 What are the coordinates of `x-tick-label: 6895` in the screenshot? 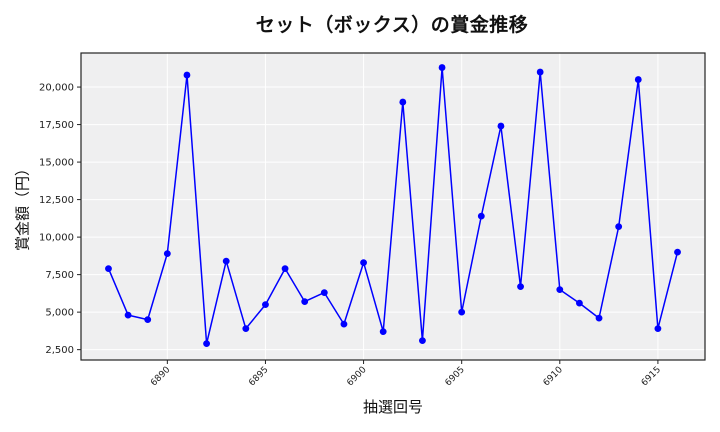 It's located at (258, 376).